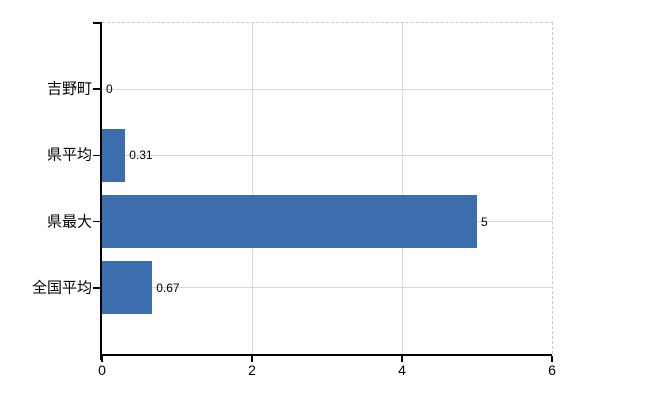 This screenshot has height=400, width=650. Describe the element at coordinates (101, 191) in the screenshot. I see `y-axis-line` at that location.